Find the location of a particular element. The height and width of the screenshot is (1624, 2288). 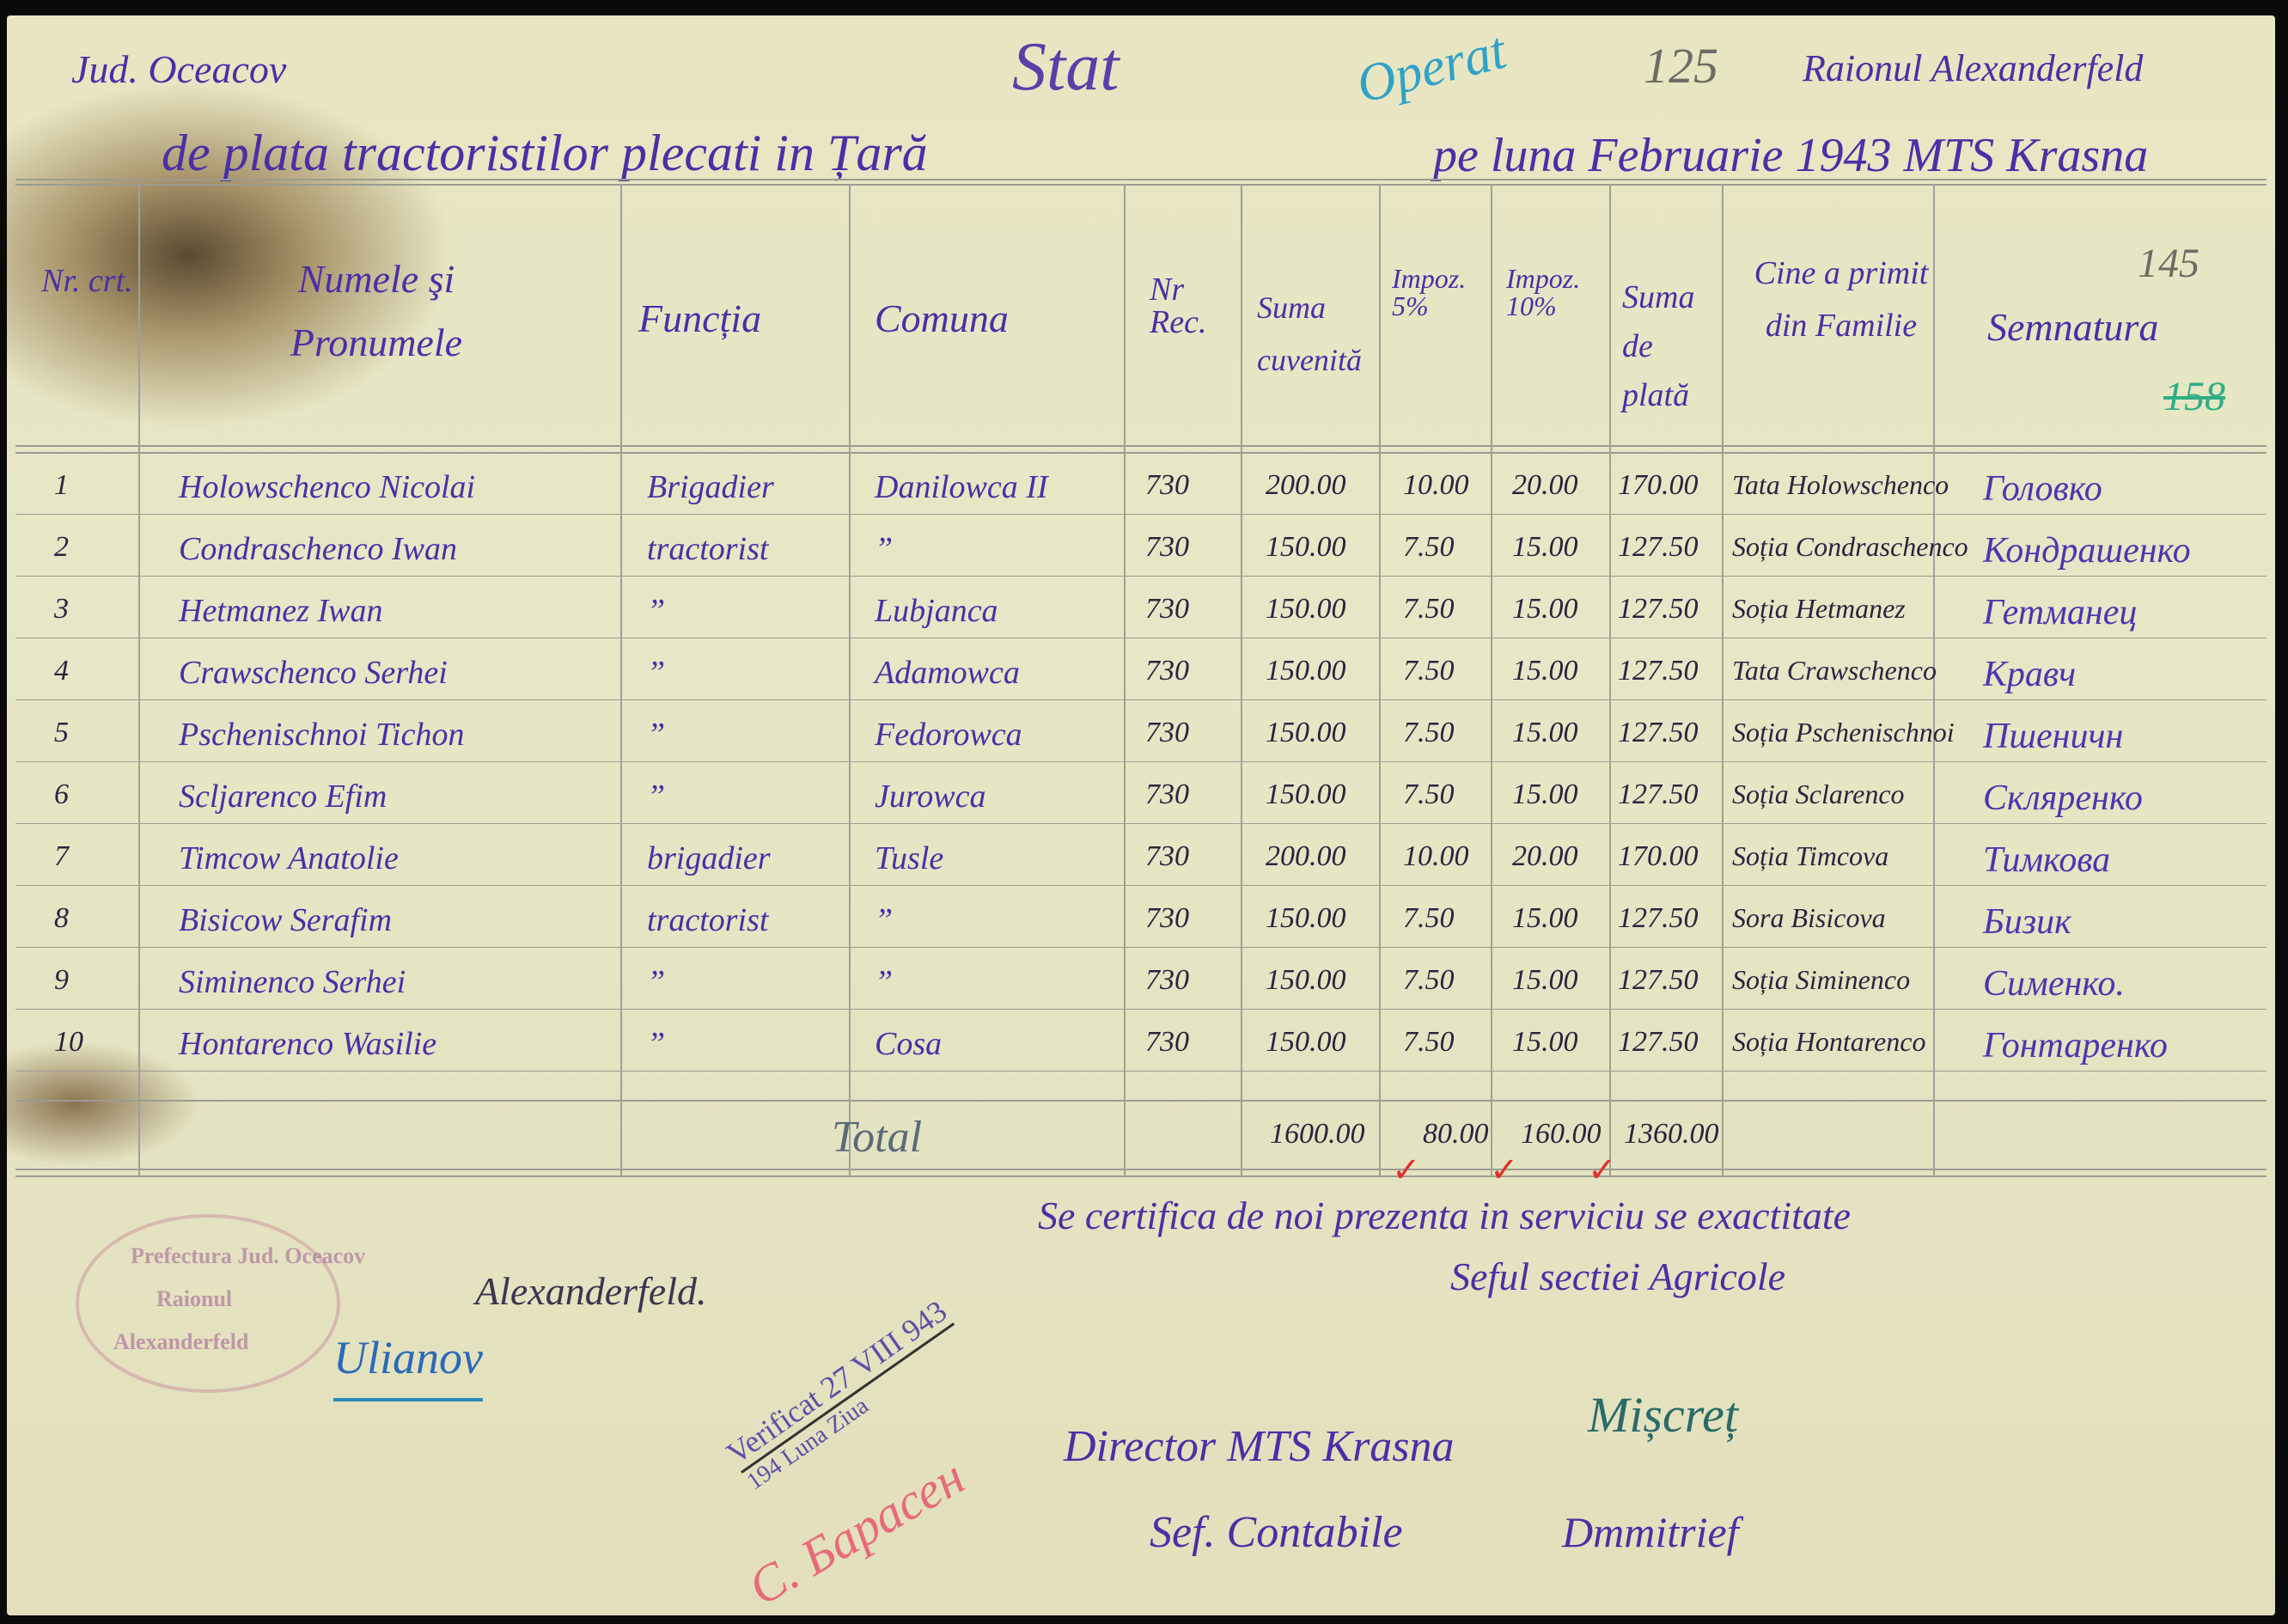

row-commune: Lubjanca is located at coordinates (936, 611).